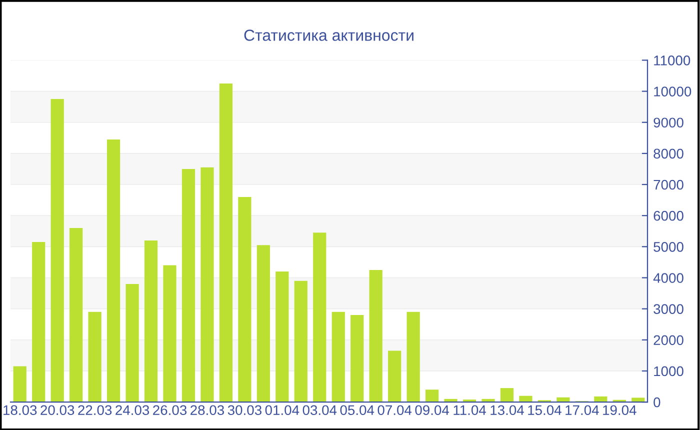 This screenshot has height=430, width=700. Describe the element at coordinates (672, 61) in the screenshot. I see `y-tick-label: 11000` at that location.